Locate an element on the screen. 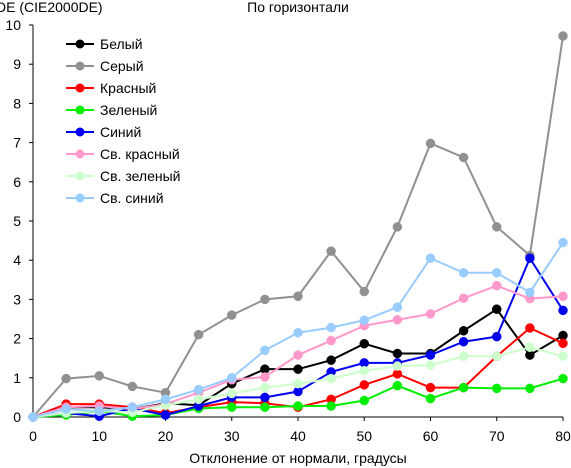 The width and height of the screenshot is (571, 468). legend-entry: Синий is located at coordinates (103, 132).